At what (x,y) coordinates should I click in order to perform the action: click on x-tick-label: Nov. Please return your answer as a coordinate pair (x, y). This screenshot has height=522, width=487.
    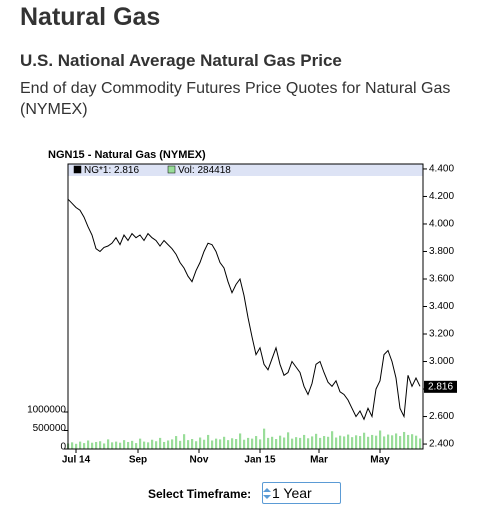
    Looking at the image, I should click on (199, 460).